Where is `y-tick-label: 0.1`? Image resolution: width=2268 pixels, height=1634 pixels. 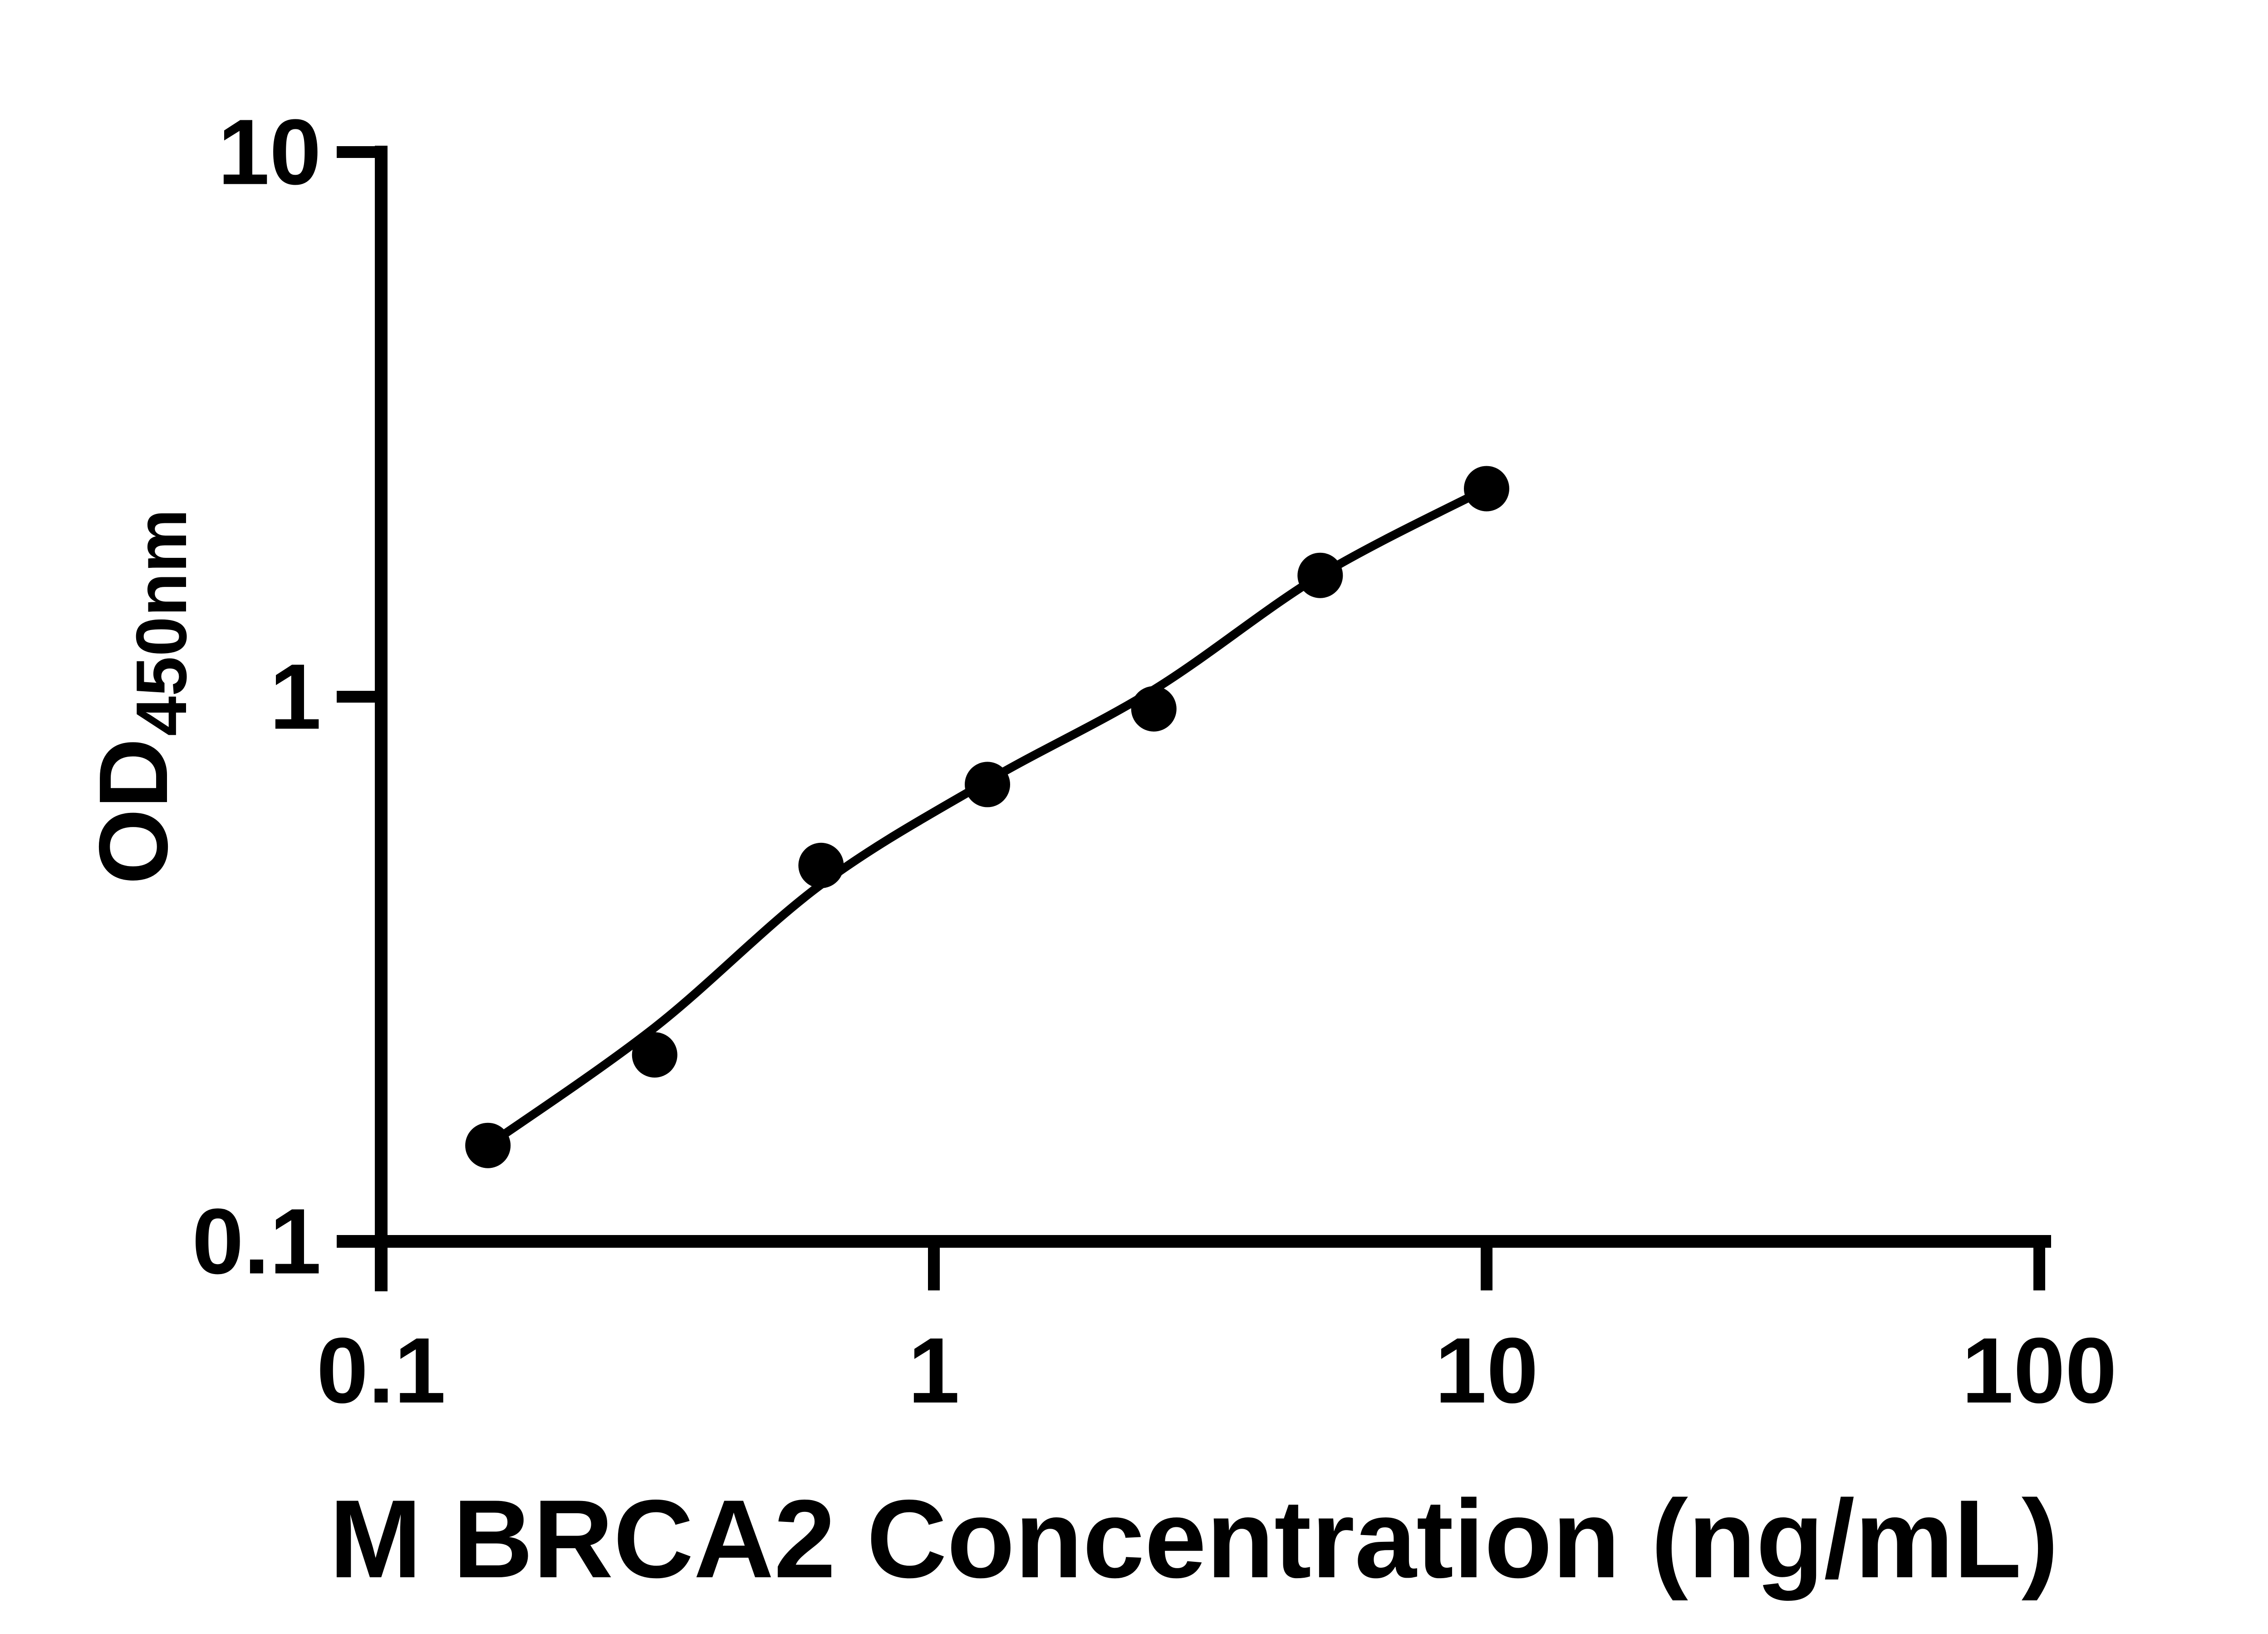
y-tick-label: 0.1 is located at coordinates (256, 1242).